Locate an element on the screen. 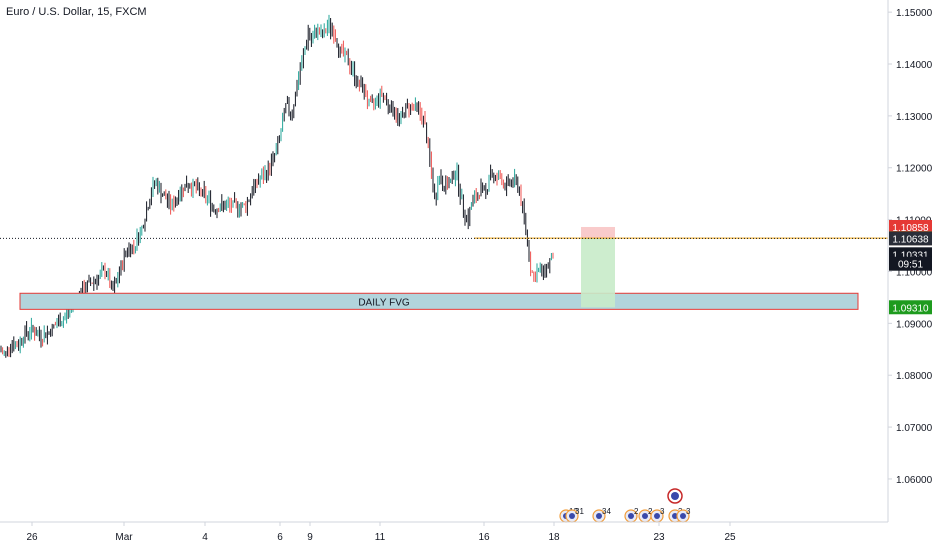  price-tick-label: 1.10000 is located at coordinates (914, 272).